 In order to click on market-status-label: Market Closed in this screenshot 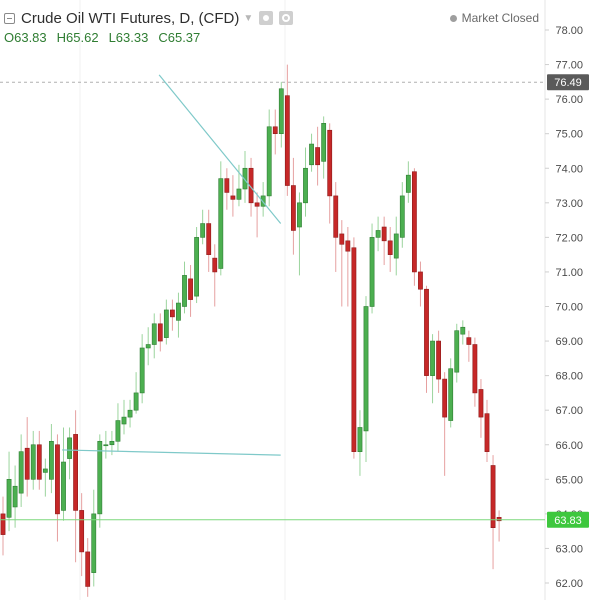, I will do `click(500, 18)`.